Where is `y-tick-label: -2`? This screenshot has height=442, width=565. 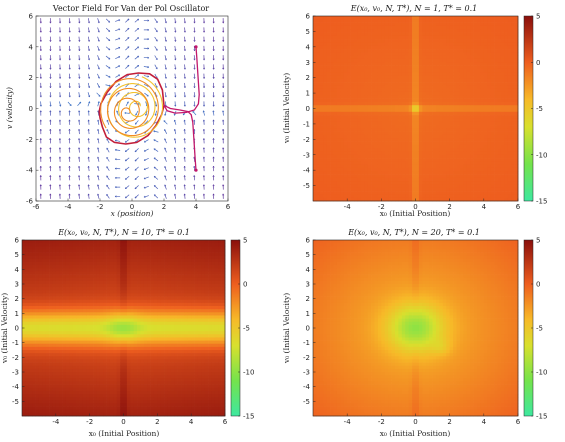
y-tick-label: -2 is located at coordinates (29, 140).